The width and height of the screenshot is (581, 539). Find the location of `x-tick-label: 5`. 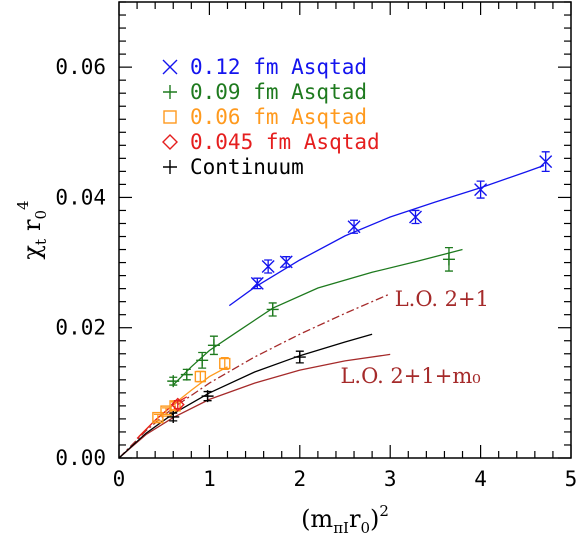

x-tick-label: 5 is located at coordinates (571, 479).